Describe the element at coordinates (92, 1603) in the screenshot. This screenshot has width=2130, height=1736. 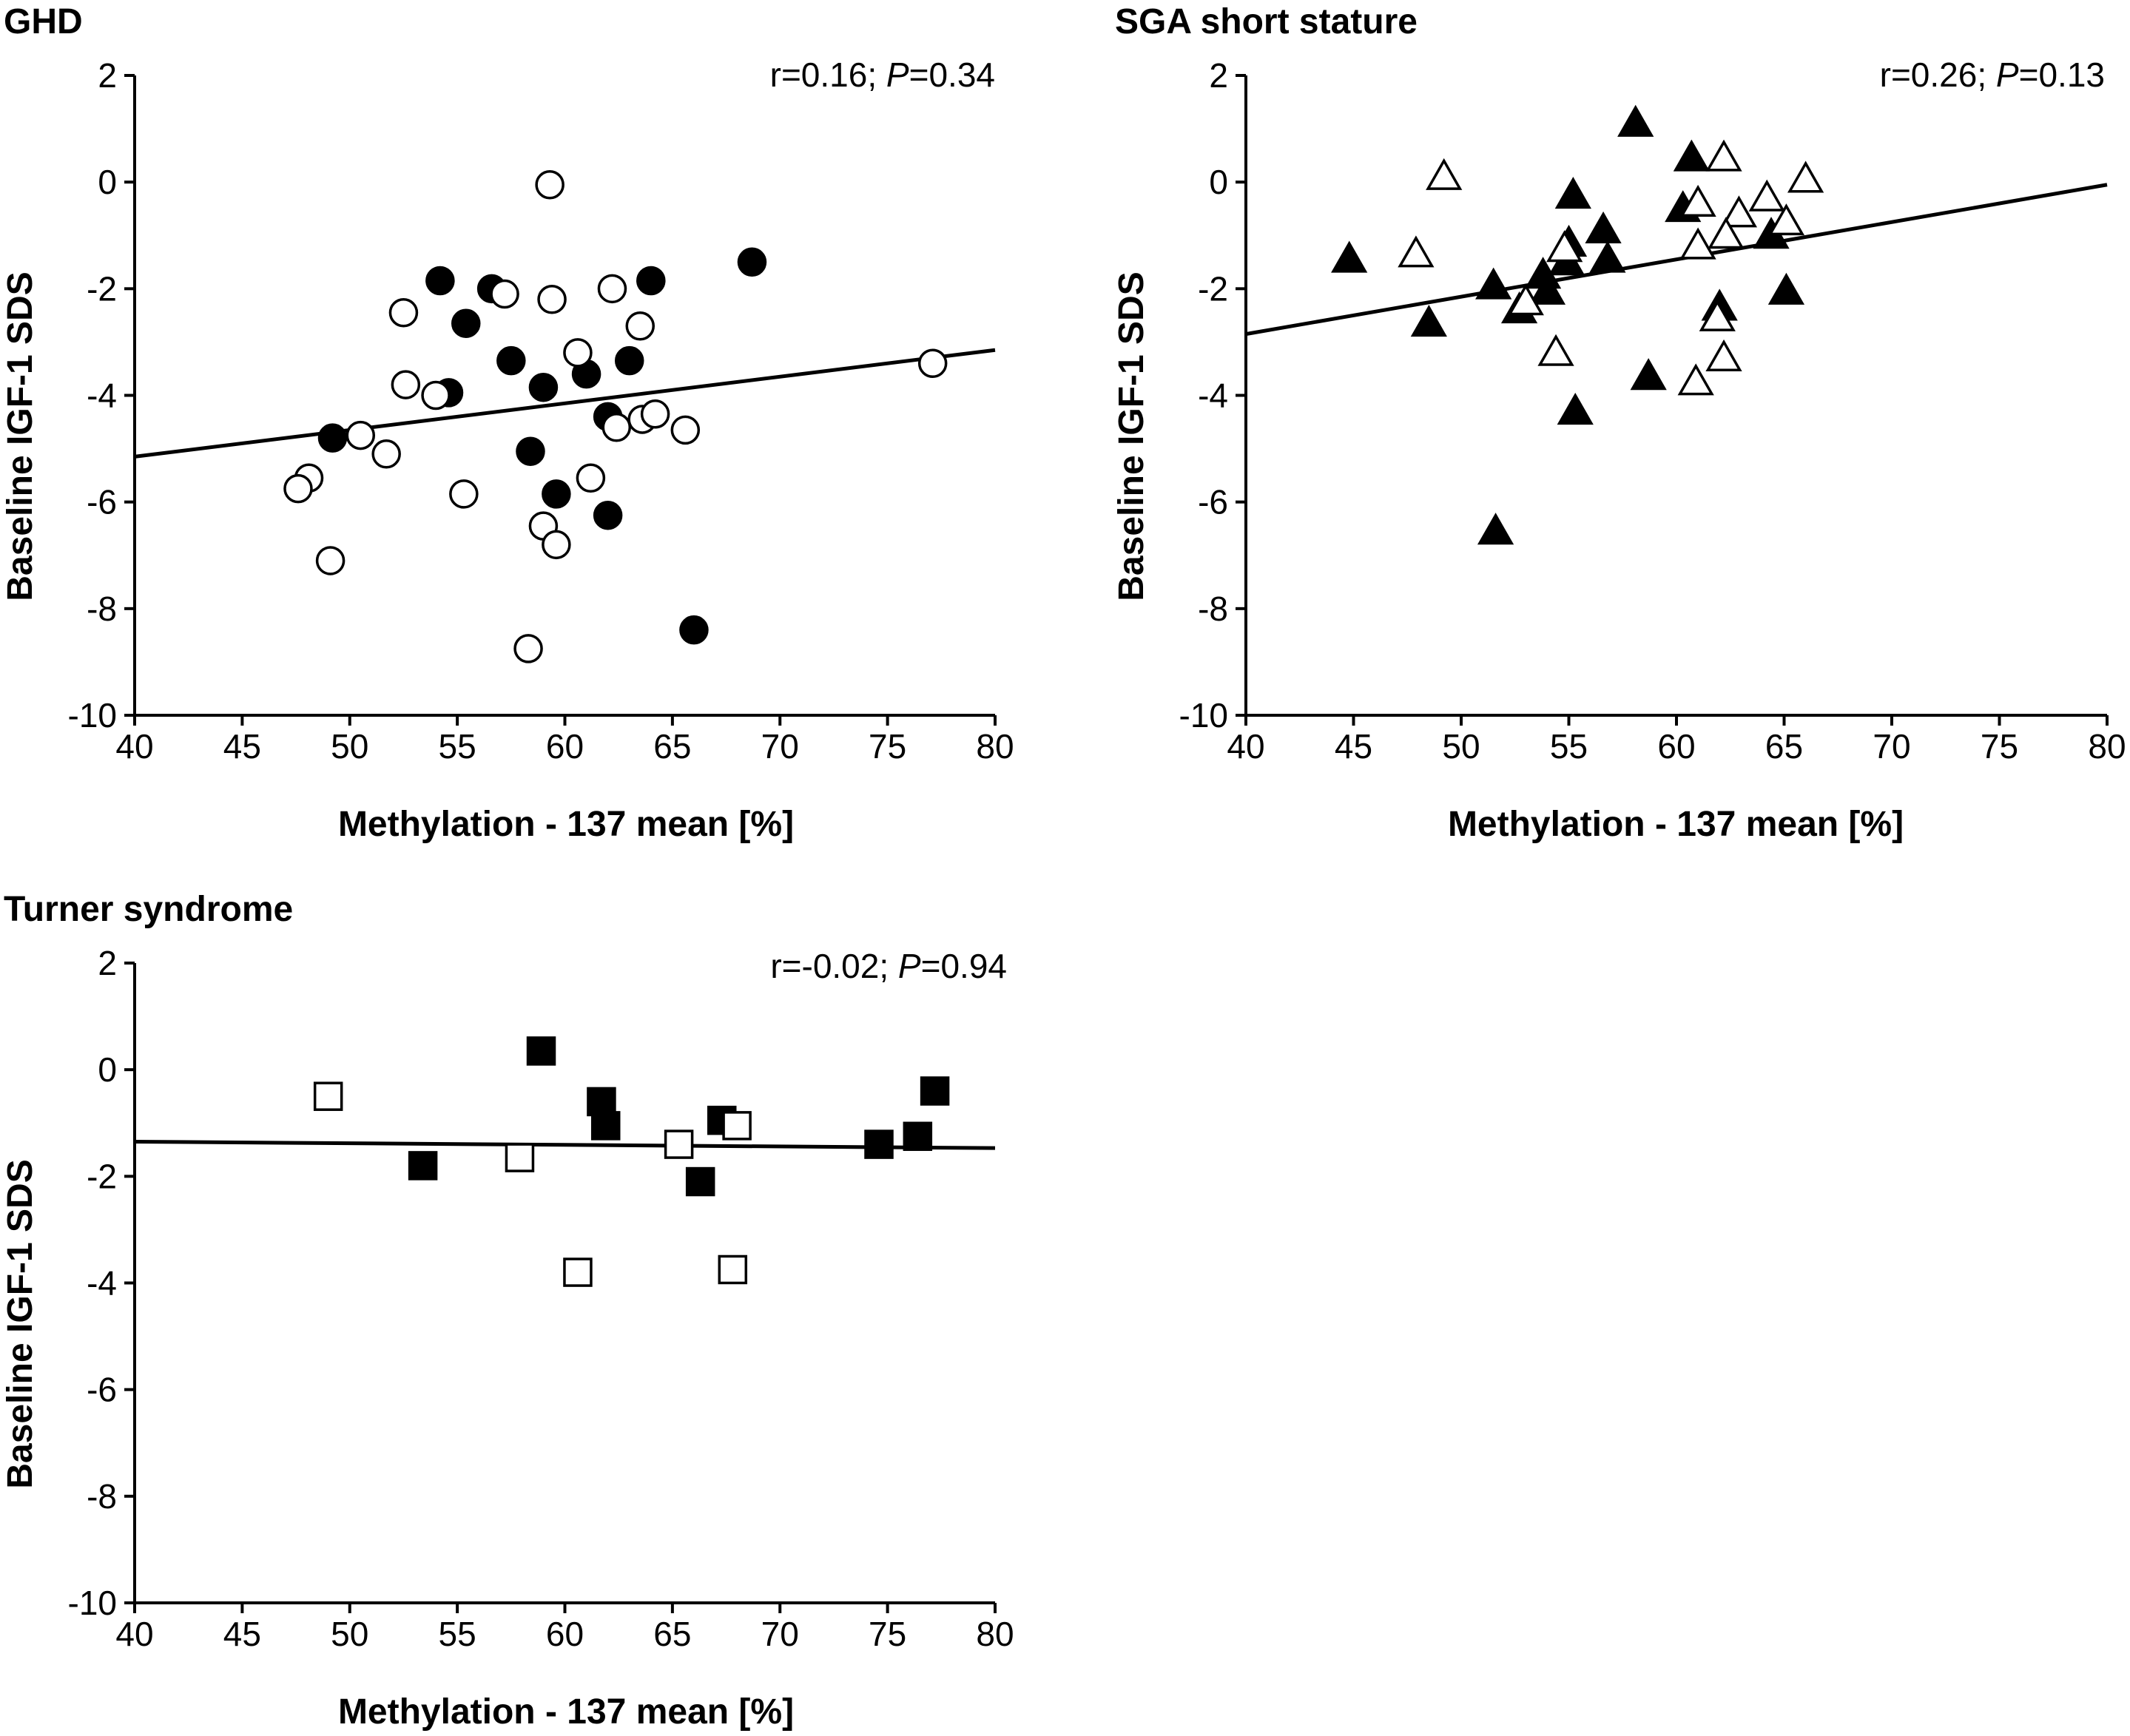
I see `turner-y-tick-label: -10` at that location.